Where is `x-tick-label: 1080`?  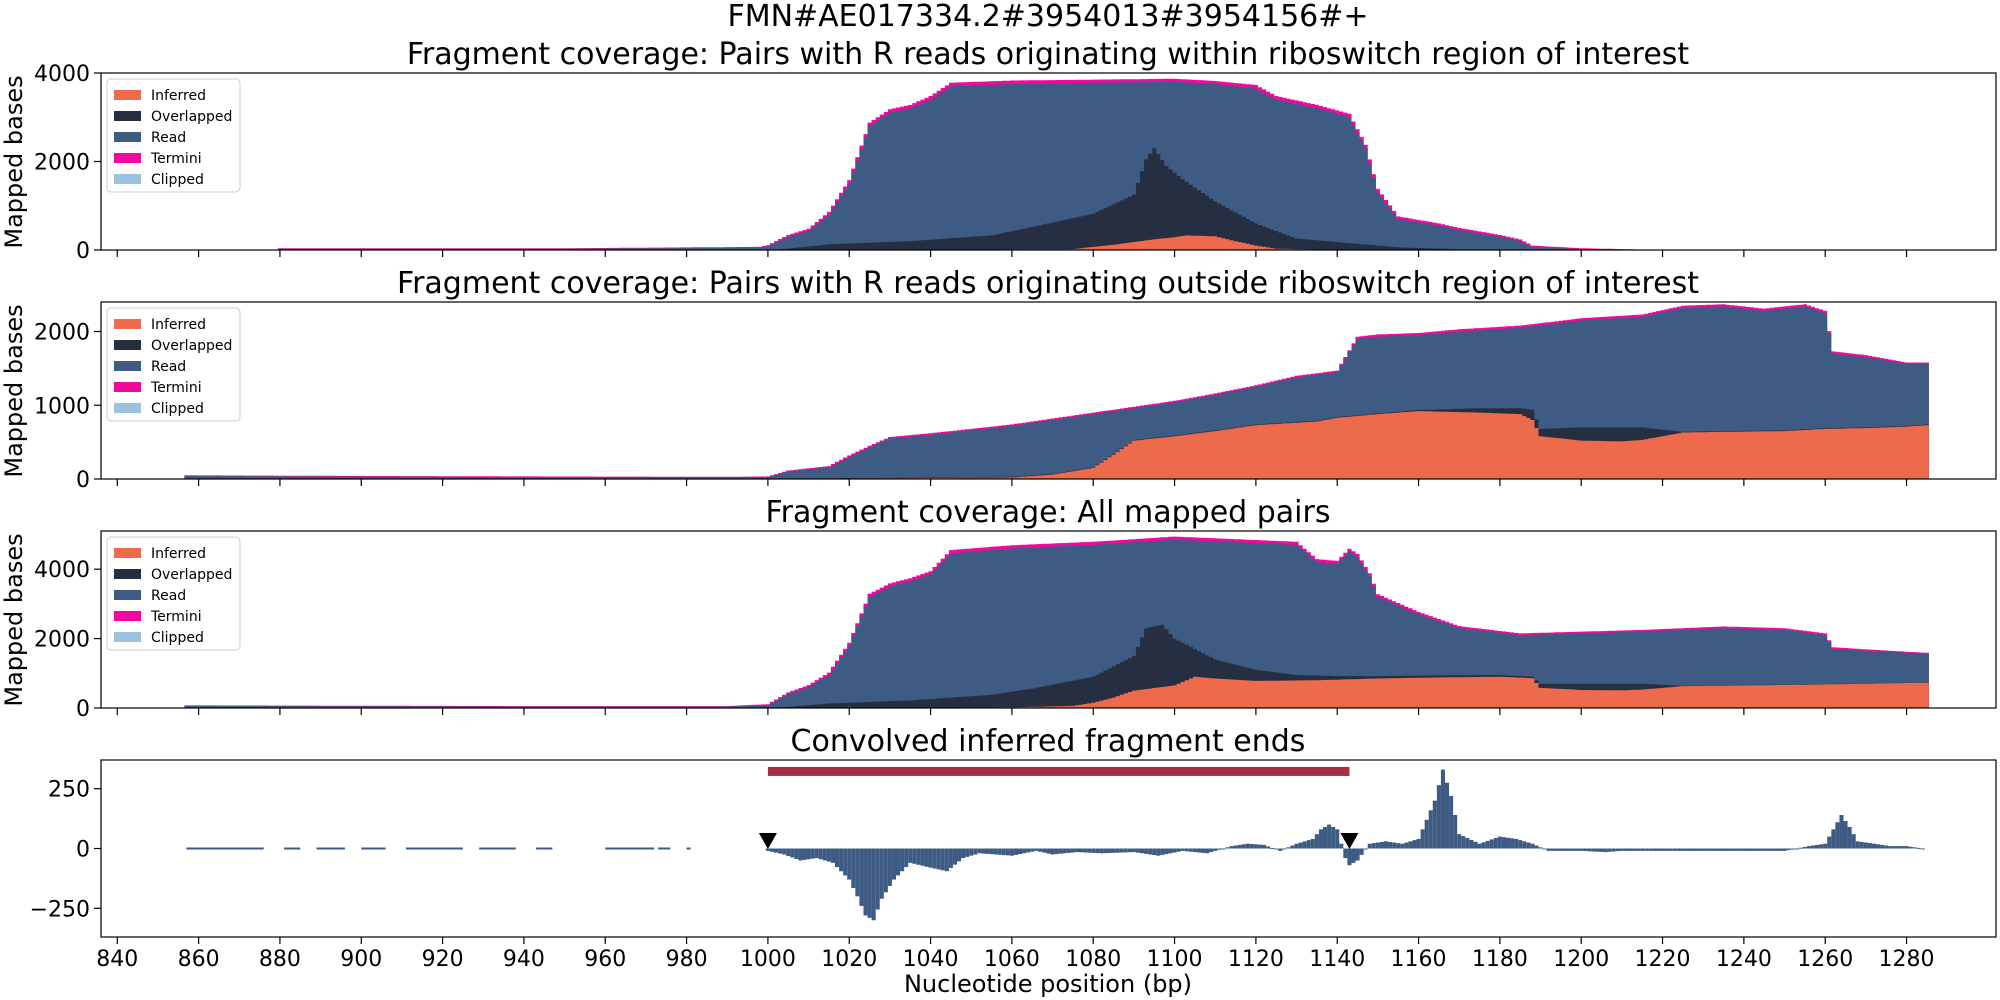 x-tick-label: 1080 is located at coordinates (1093, 959).